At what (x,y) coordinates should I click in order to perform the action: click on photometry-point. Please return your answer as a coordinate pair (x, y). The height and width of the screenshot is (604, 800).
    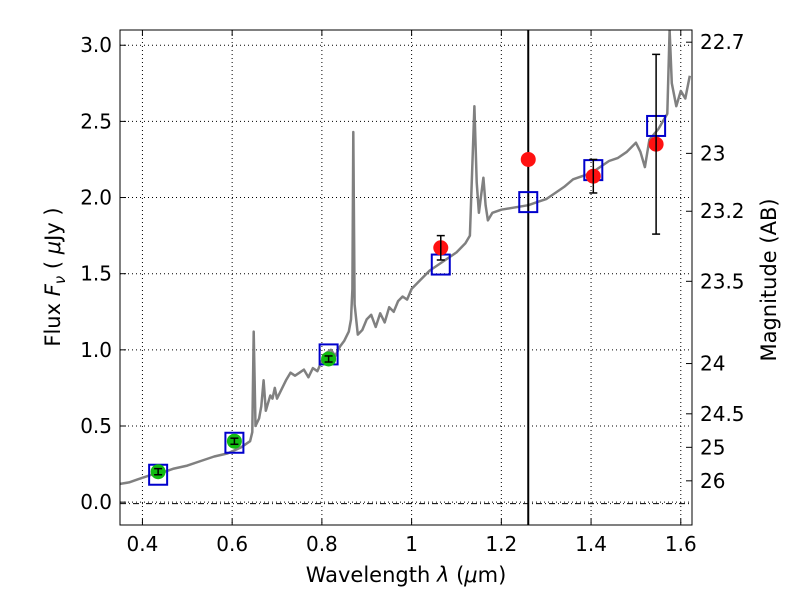
    Looking at the image, I should click on (528, 159).